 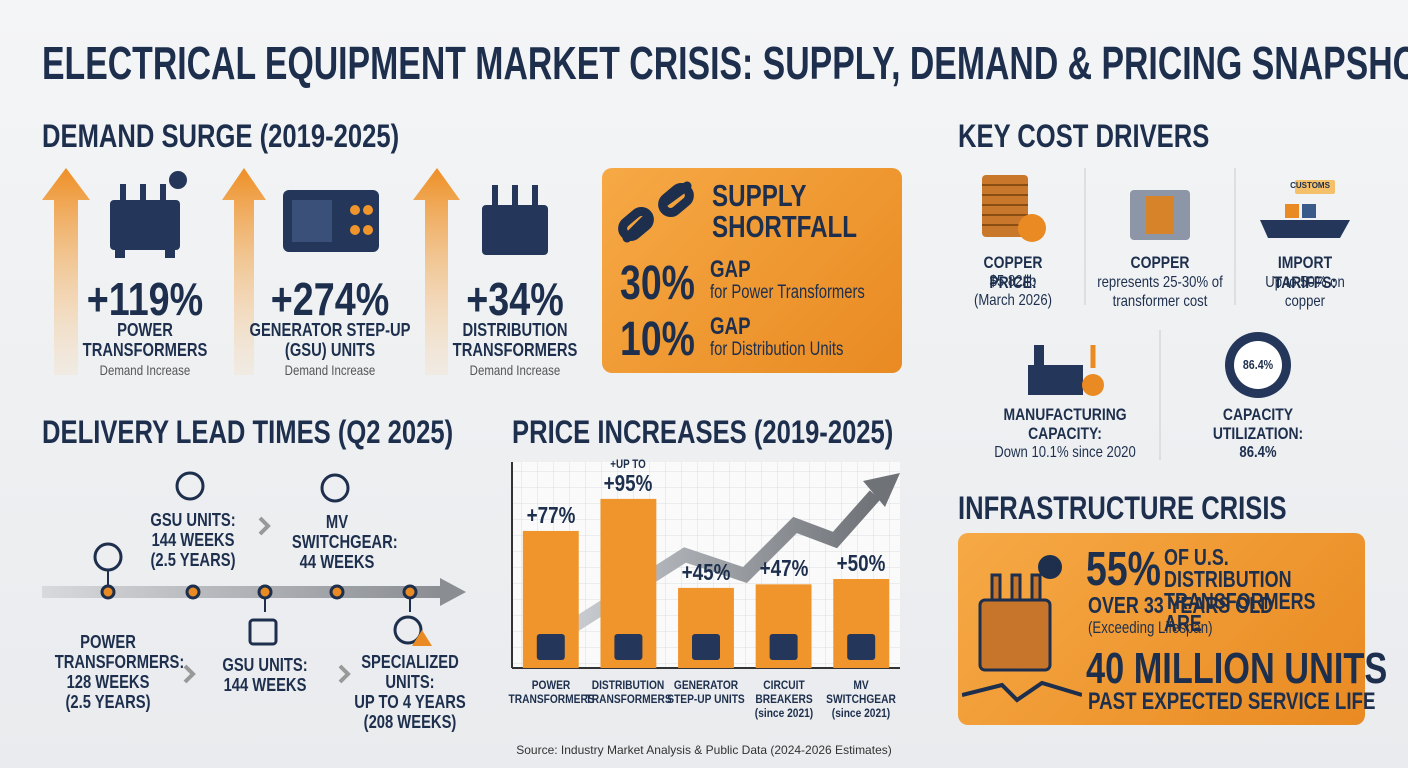 What do you see at coordinates (221, 136) in the screenshot?
I see `section-title: DEMAND SURGE (2019-2025)` at bounding box center [221, 136].